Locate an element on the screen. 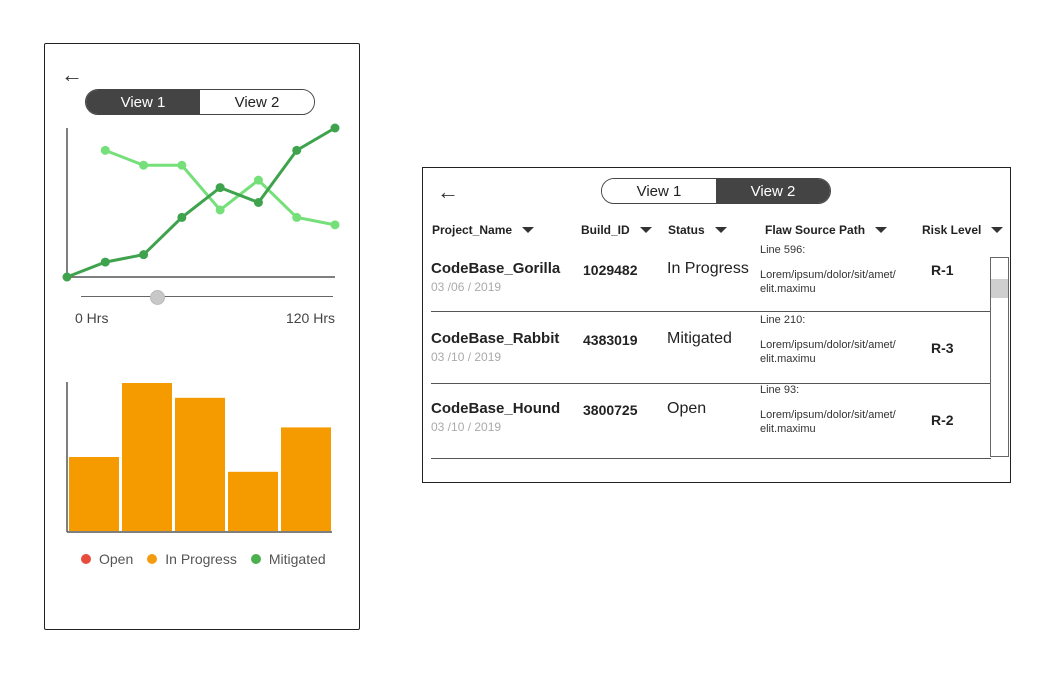  risk-level: R-3 is located at coordinates (942, 348).